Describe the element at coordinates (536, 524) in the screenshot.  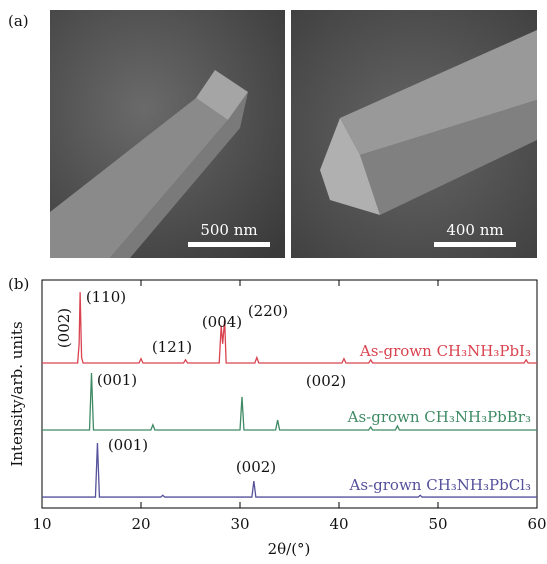
I see `x-tick-label: 60` at that location.